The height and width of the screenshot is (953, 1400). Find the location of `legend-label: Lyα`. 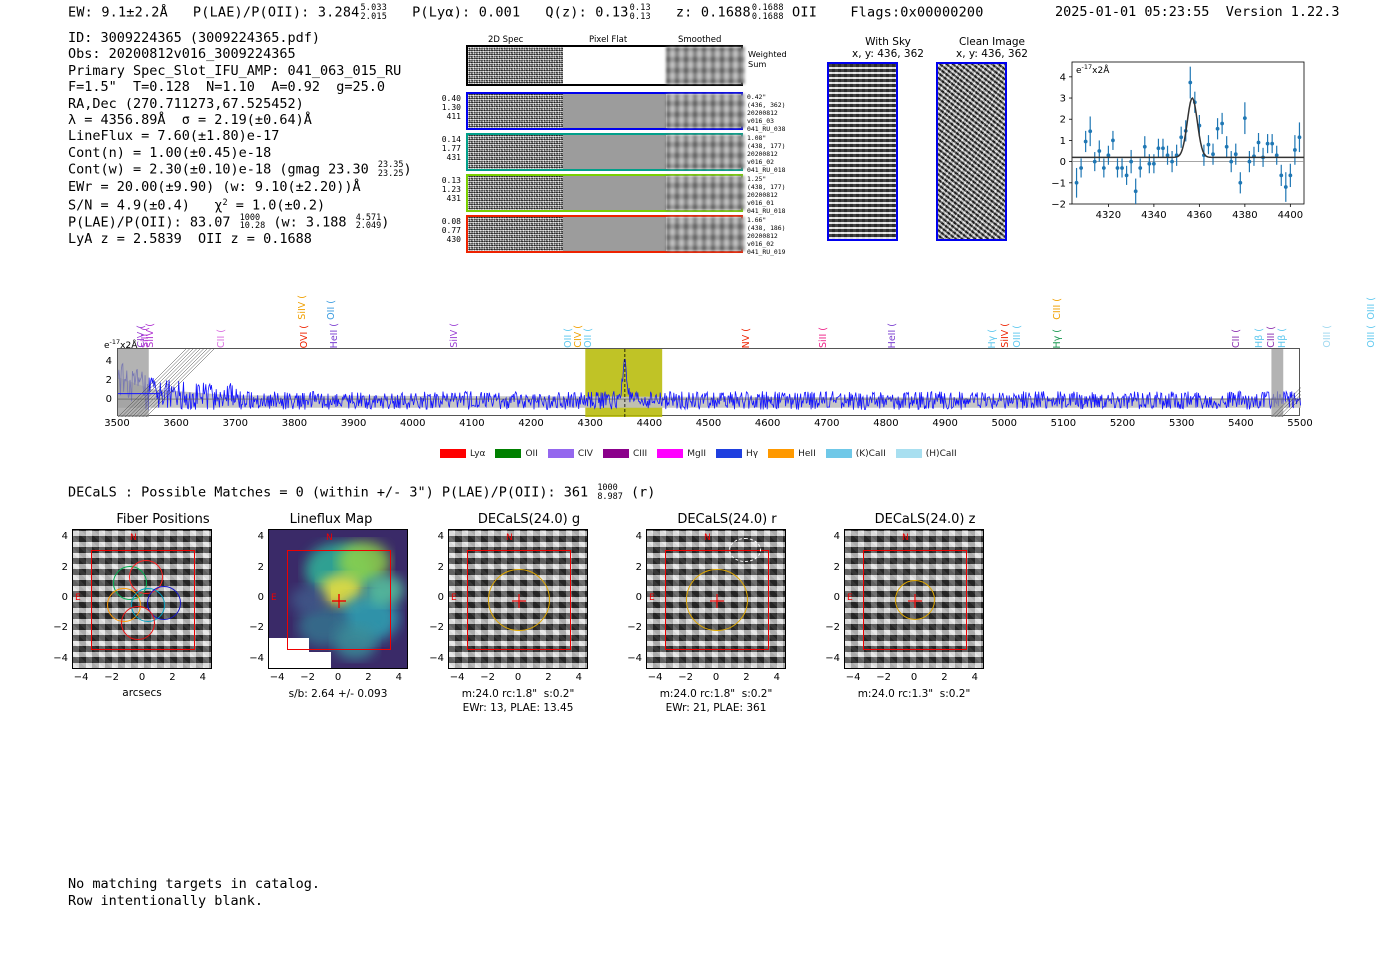

legend-label: Lyα is located at coordinates (478, 453).